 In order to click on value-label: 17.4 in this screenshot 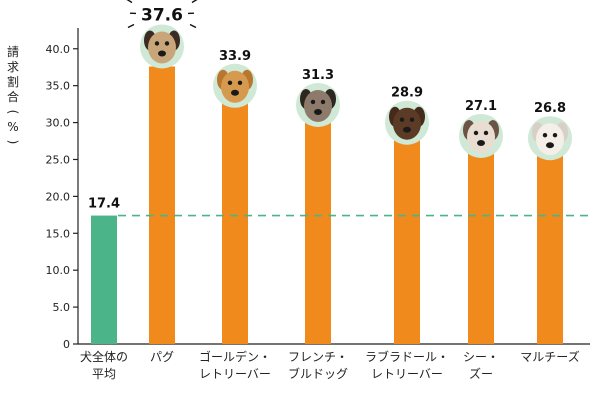, I will do `click(104, 204)`.